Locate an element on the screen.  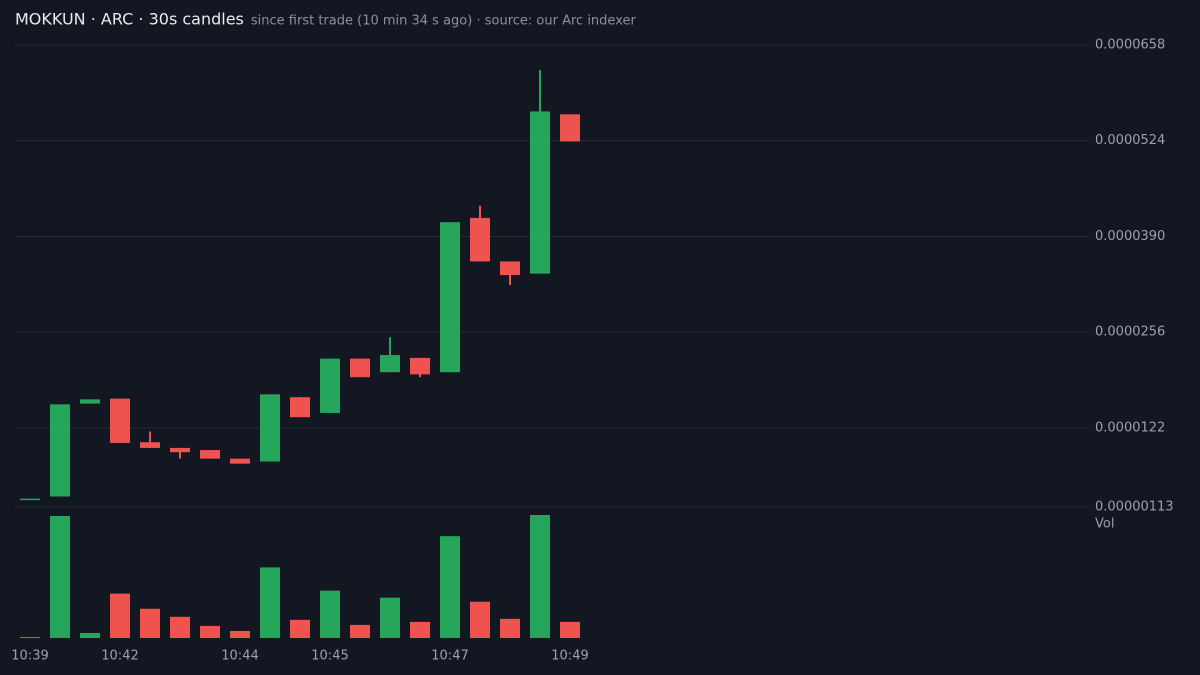
y-tick-label: 0.0000524 is located at coordinates (1130, 140).